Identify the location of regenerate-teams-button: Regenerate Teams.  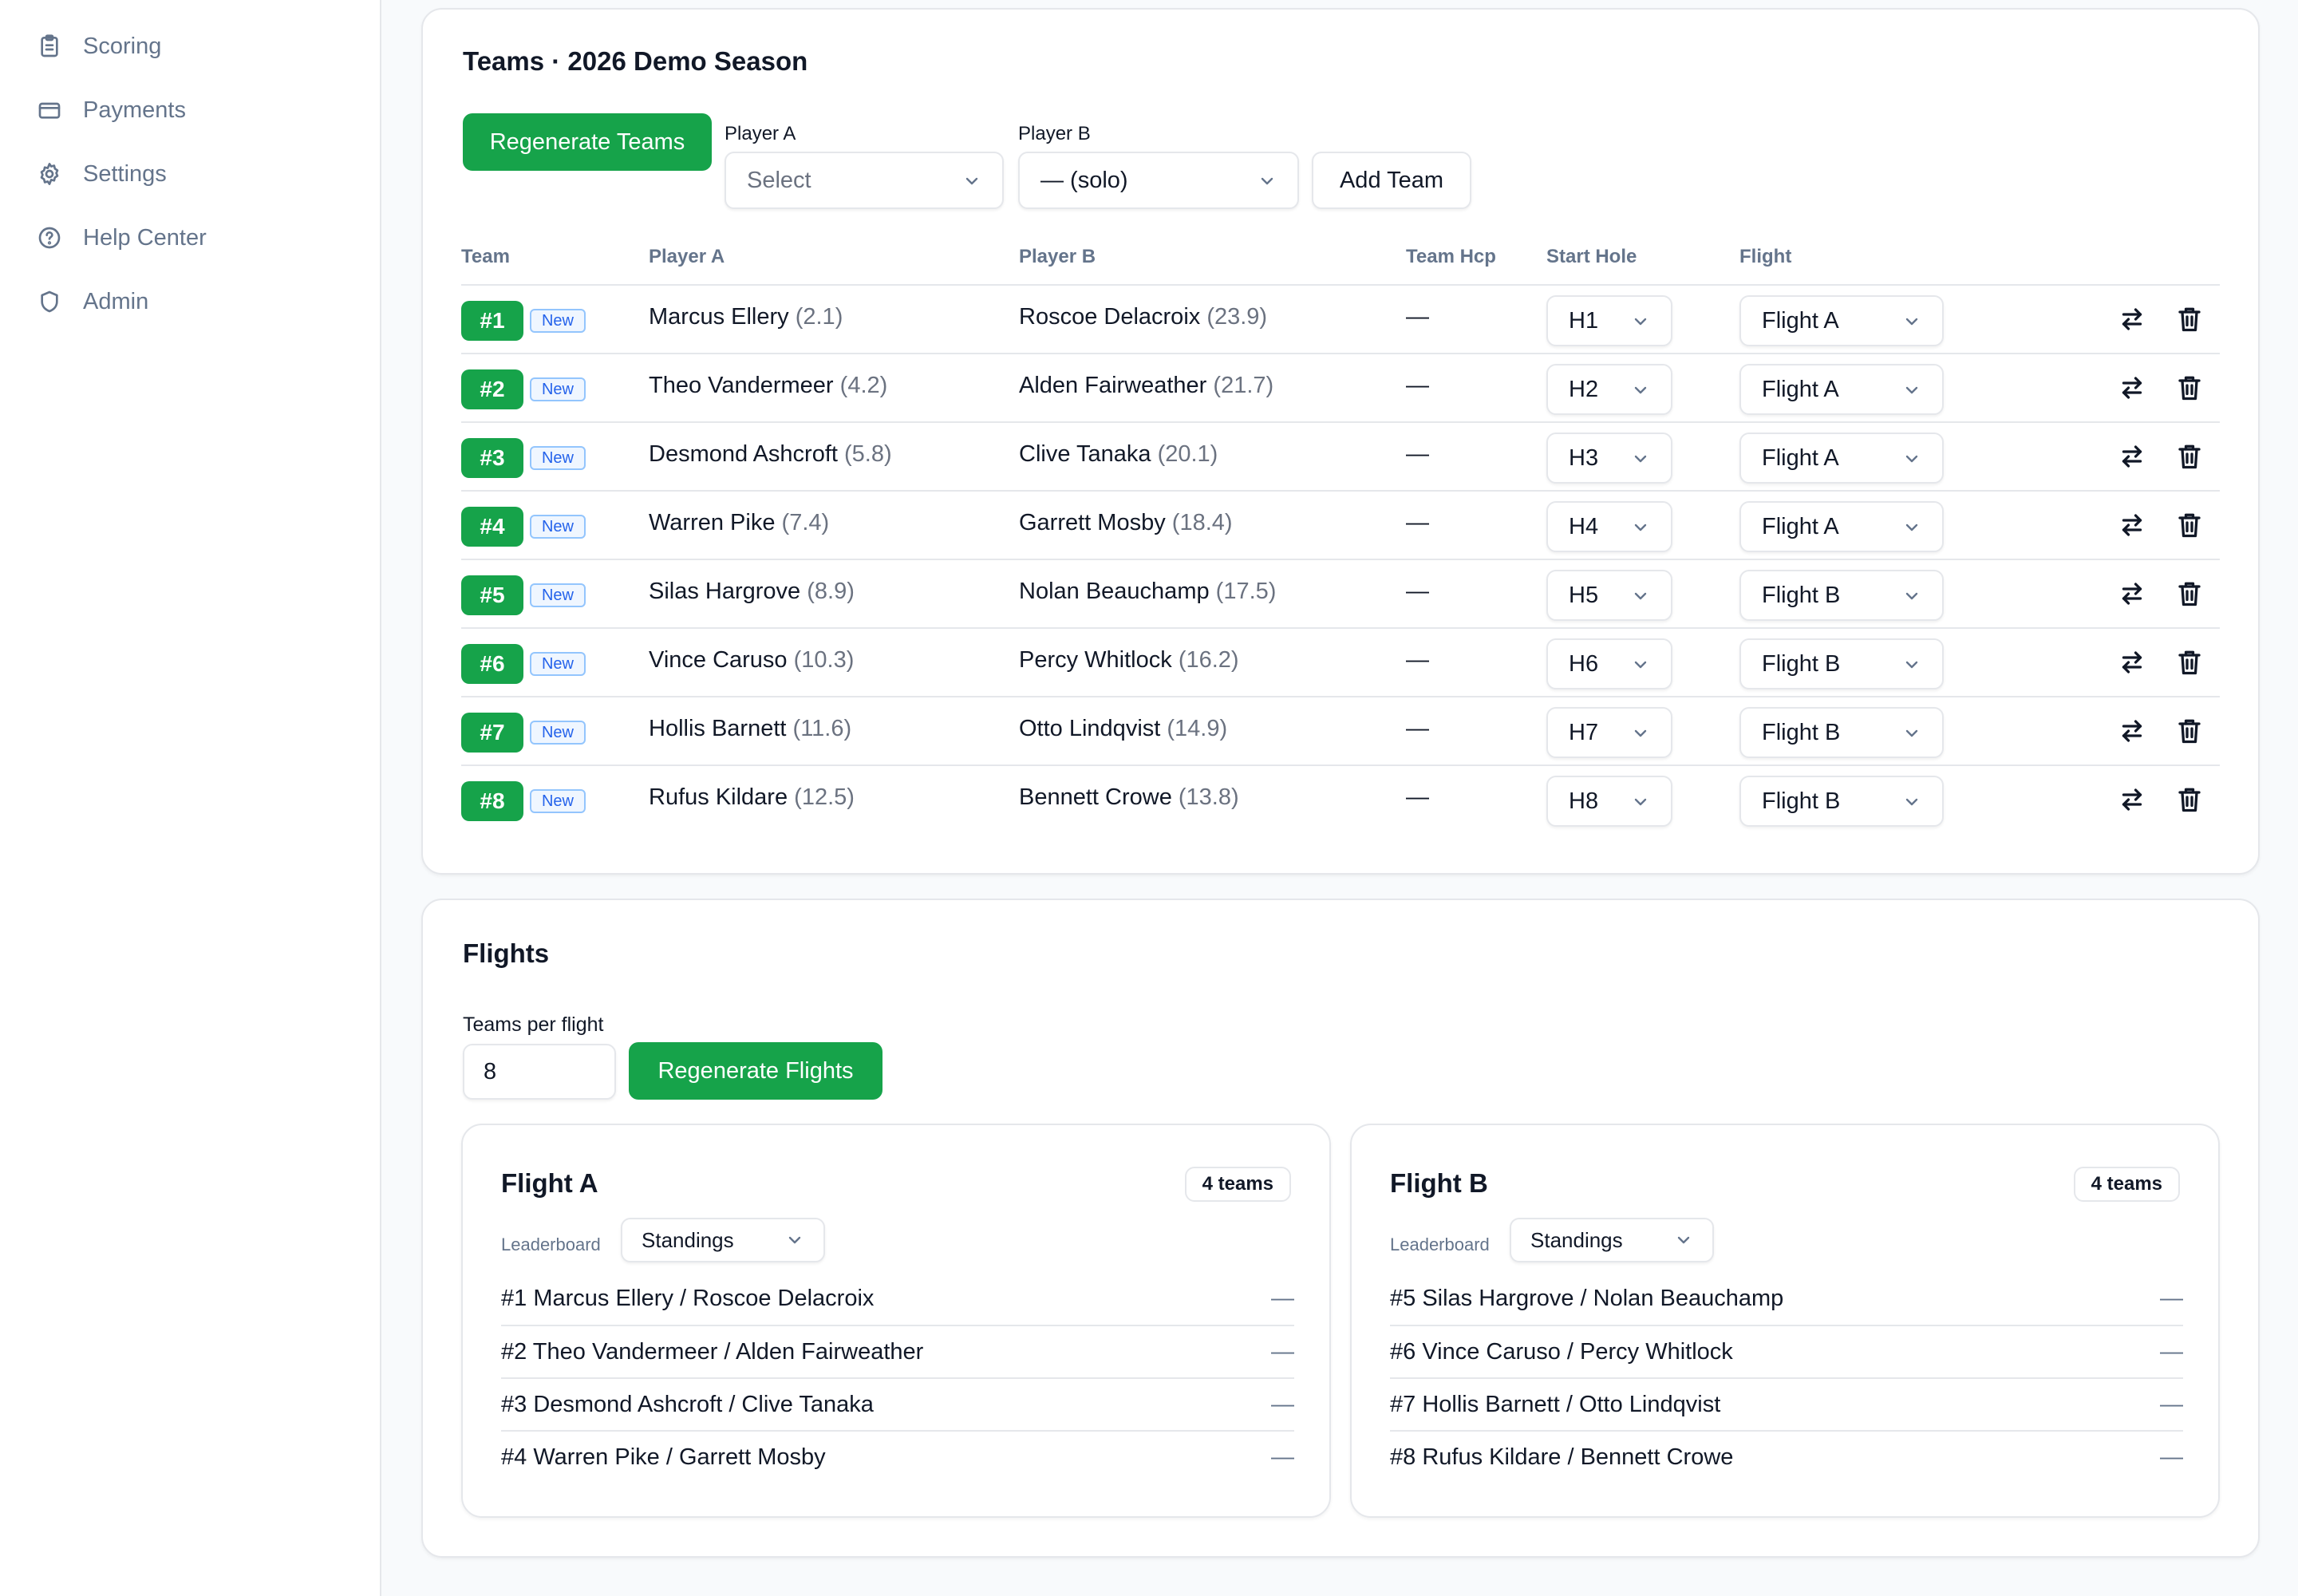
(587, 142).